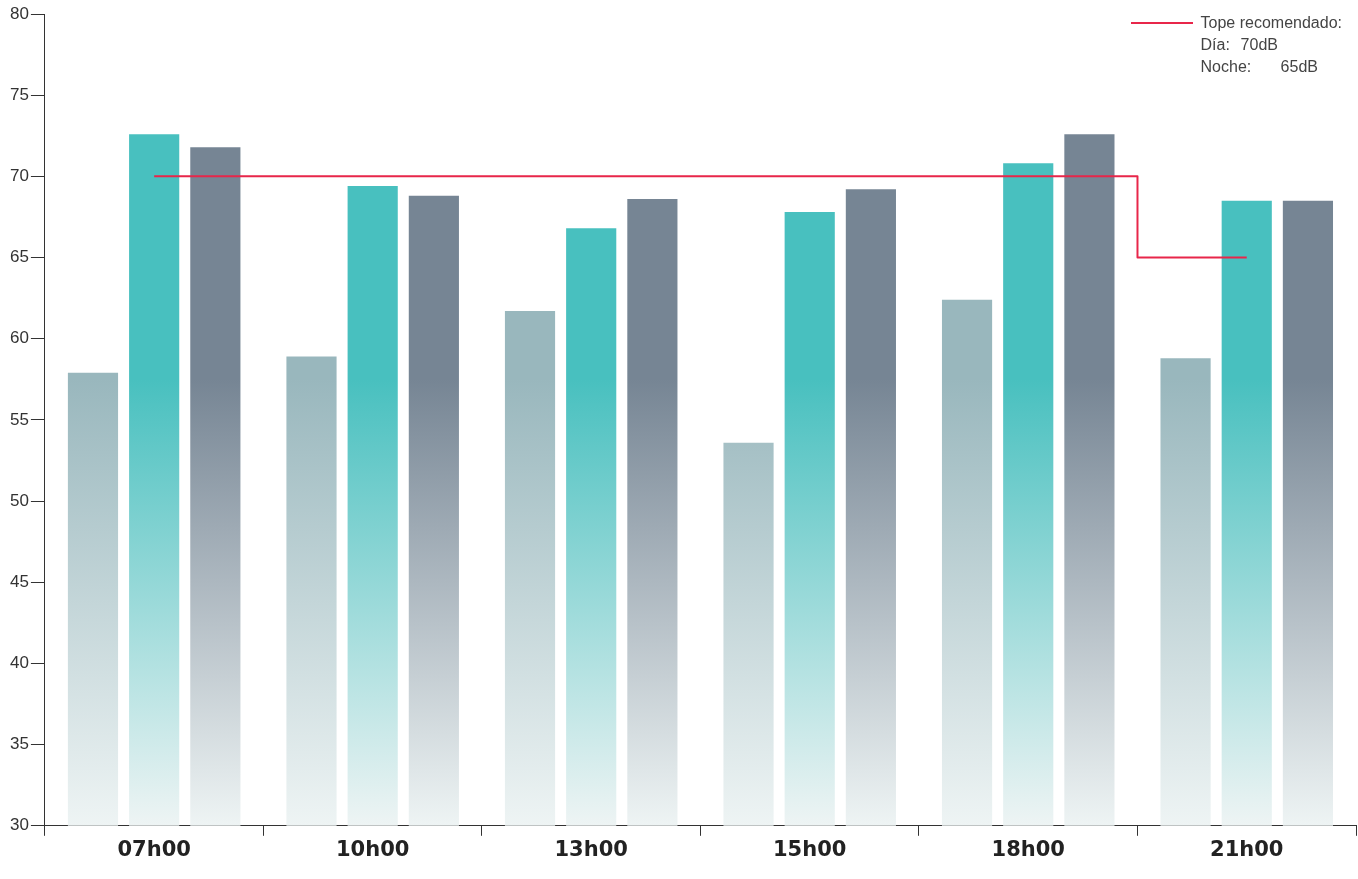 This screenshot has height=879, width=1358. What do you see at coordinates (19, 176) in the screenshot?
I see `y-tick-label: 70` at bounding box center [19, 176].